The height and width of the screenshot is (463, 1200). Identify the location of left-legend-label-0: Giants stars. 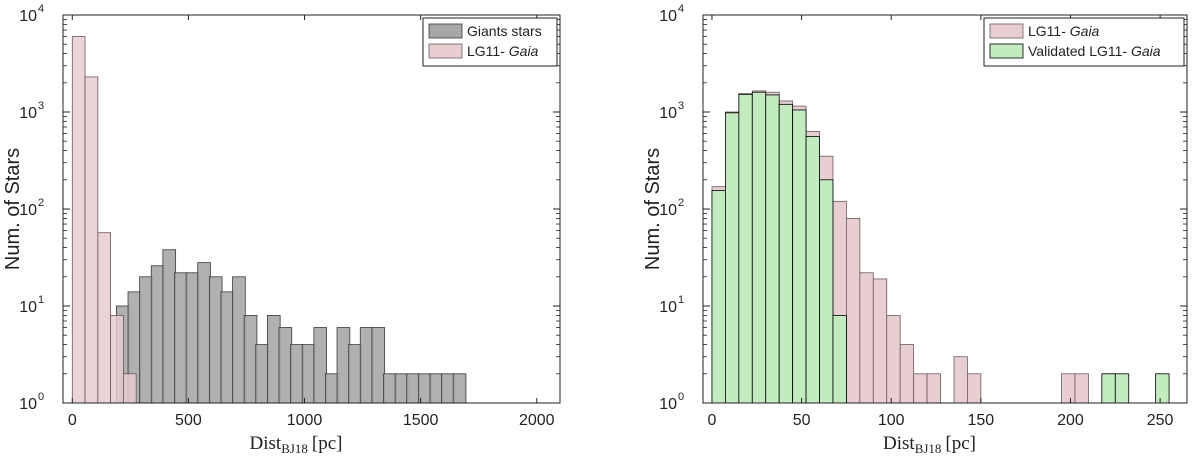
(504, 31).